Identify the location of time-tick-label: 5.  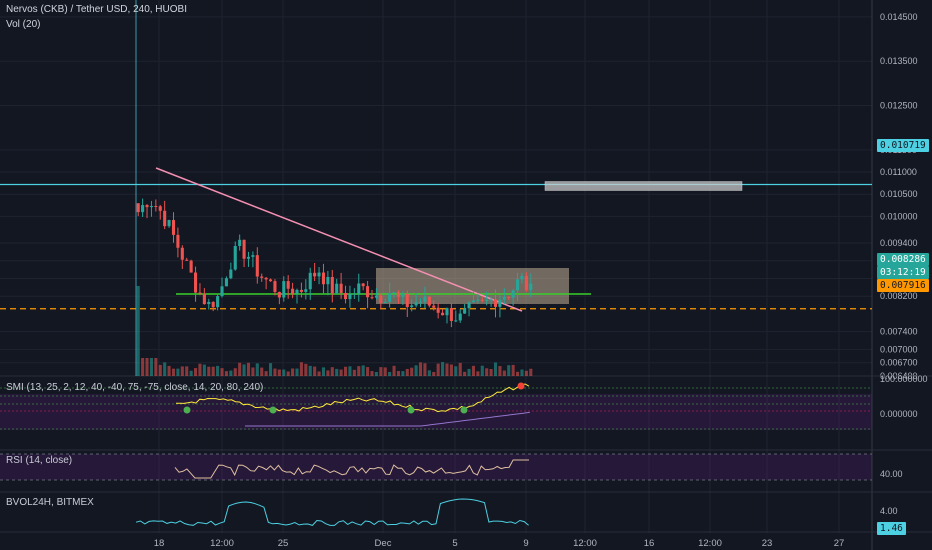
(454, 543).